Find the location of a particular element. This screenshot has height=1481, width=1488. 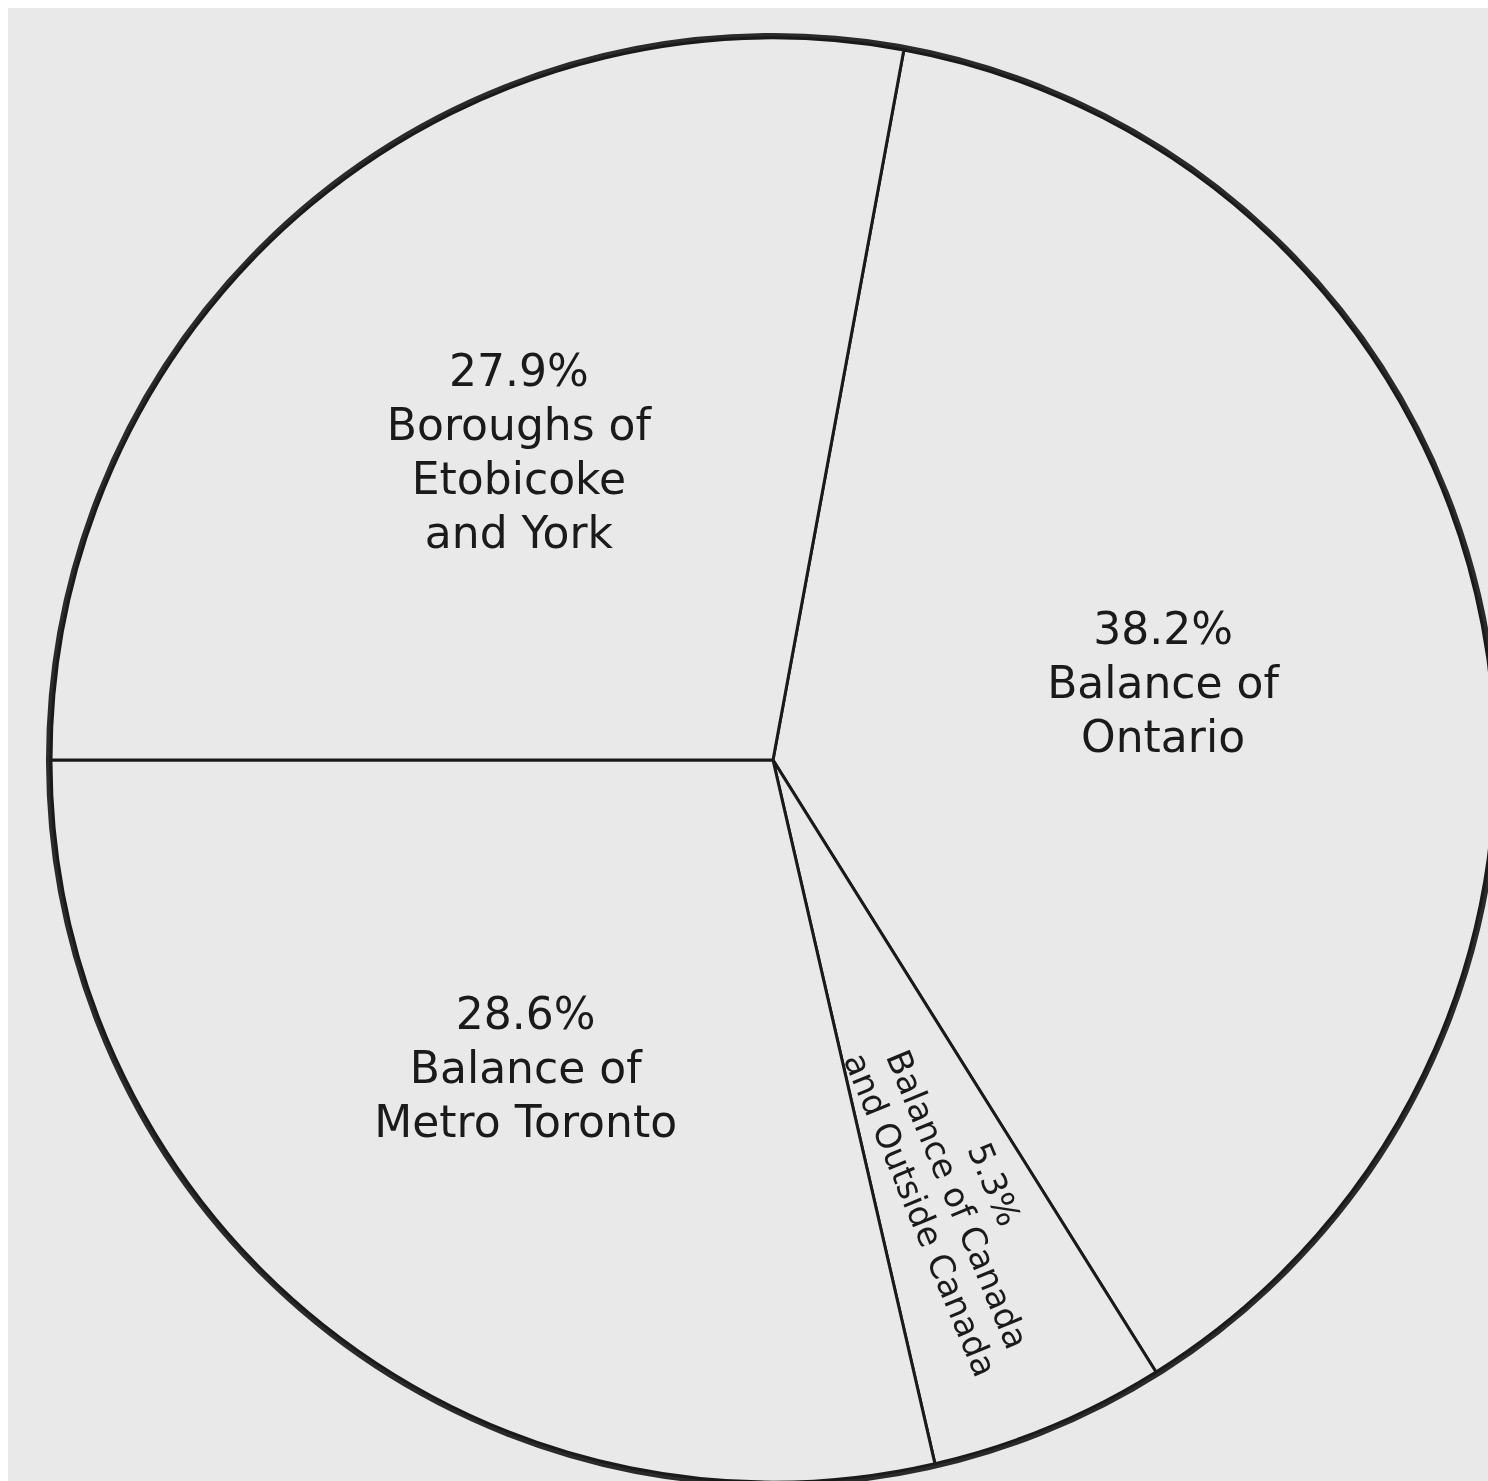

data-label: 27.9% is located at coordinates (519, 370).